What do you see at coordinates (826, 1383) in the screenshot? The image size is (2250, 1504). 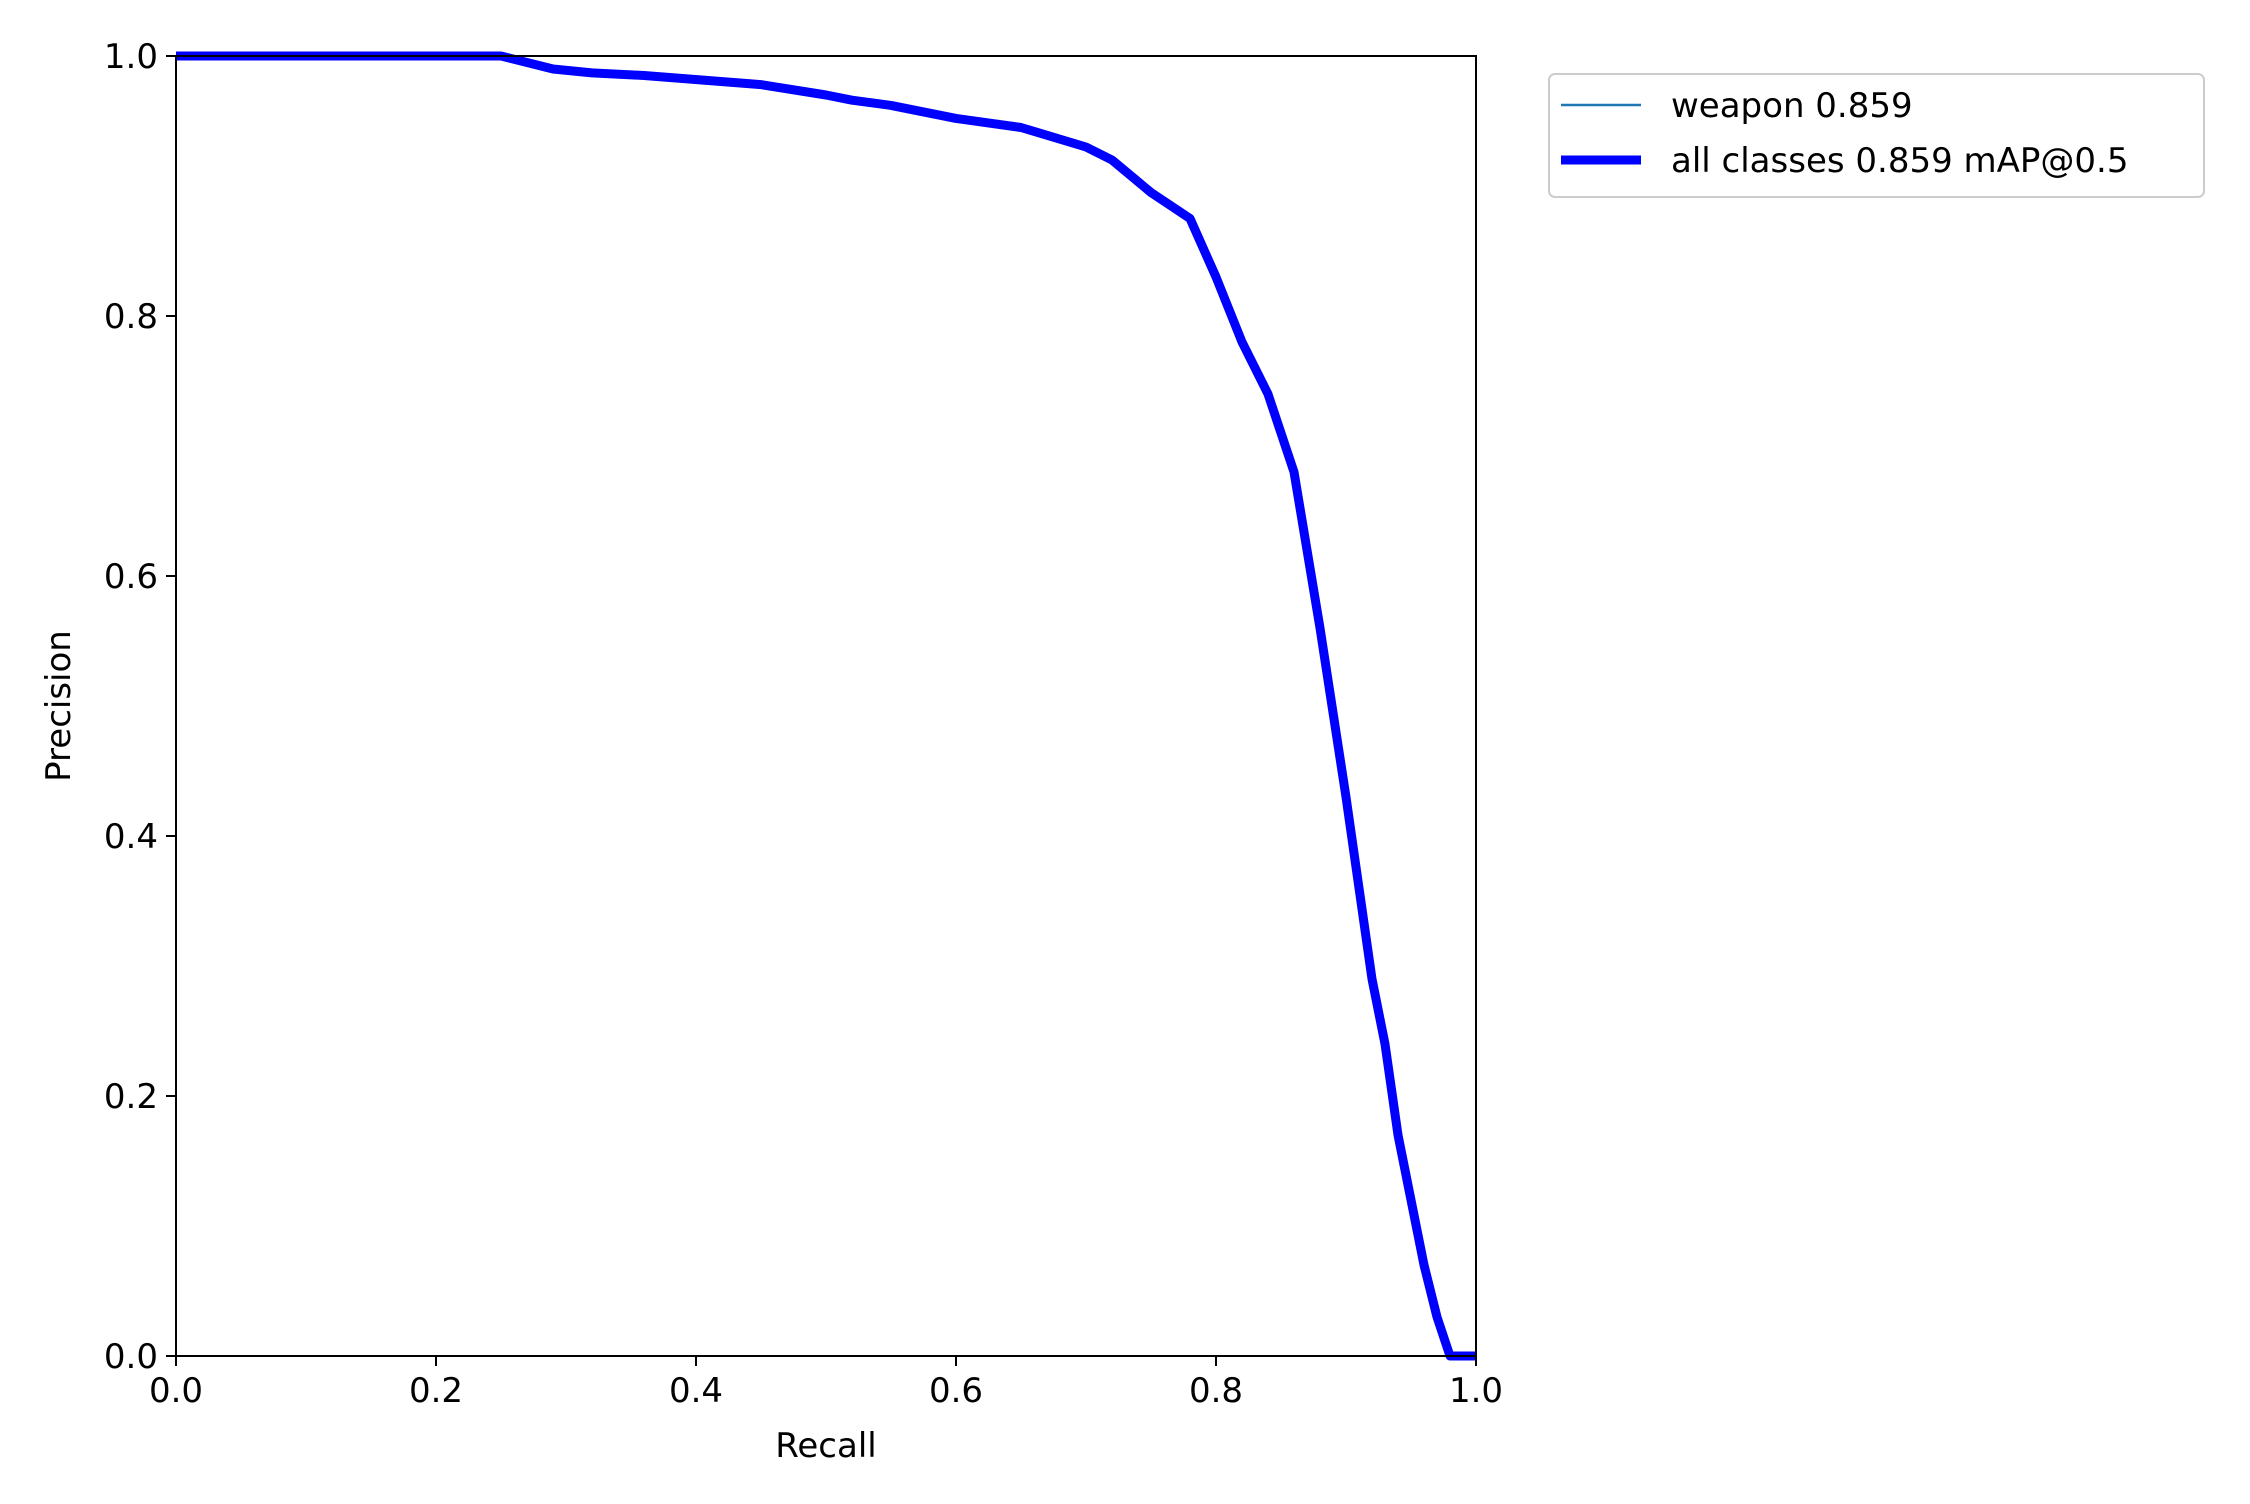 I see `x-axis-ticks: 0.0 0.2 0.4 0.6 0.8 1.0` at bounding box center [826, 1383].